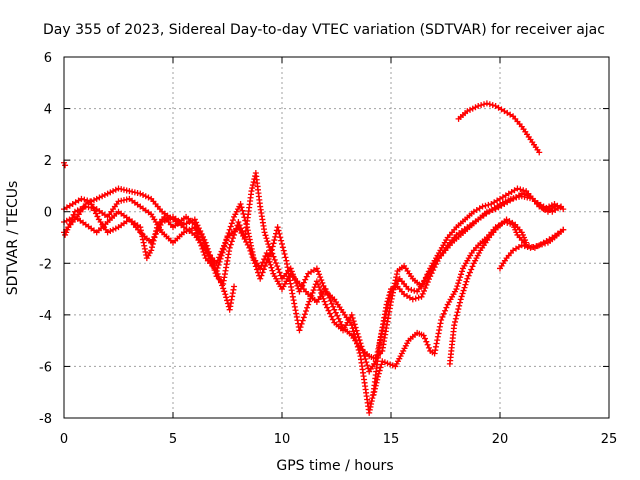 The image size is (640, 480). I want to click on y-tick-label: -4, so click(45, 316).